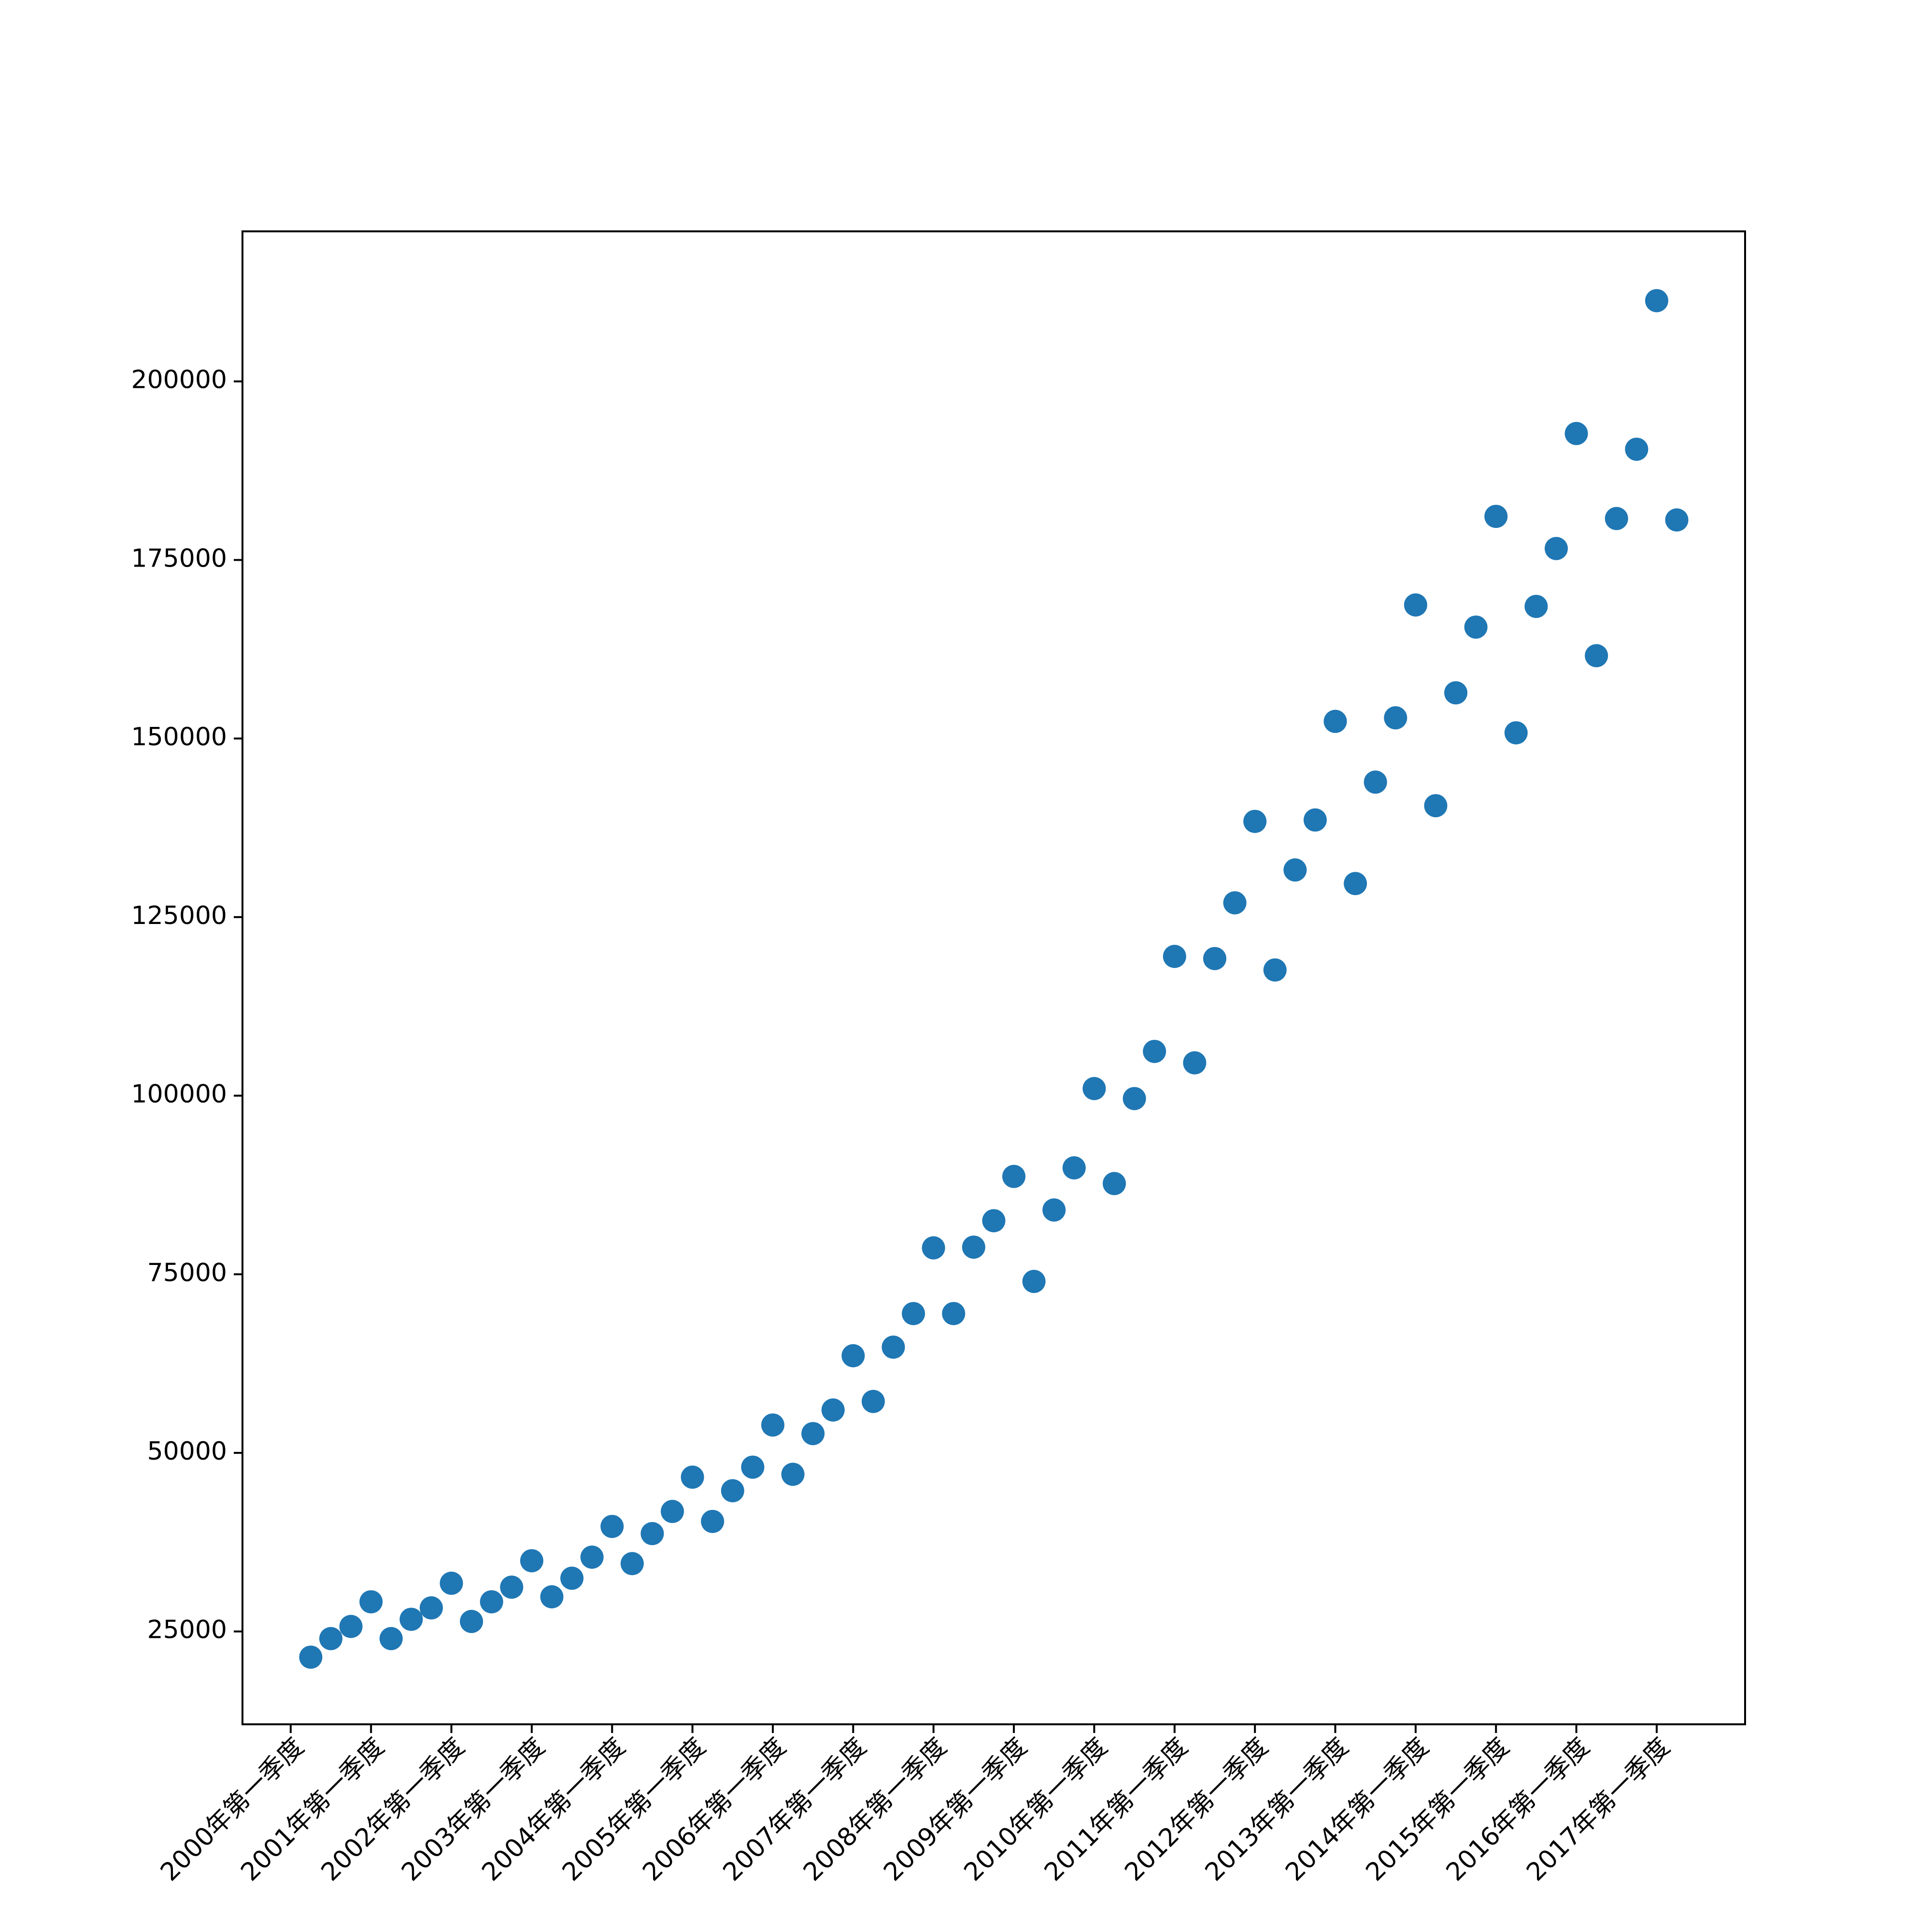 The image size is (1932, 1932). I want to click on y-tick-label: 50000, so click(187, 1451).